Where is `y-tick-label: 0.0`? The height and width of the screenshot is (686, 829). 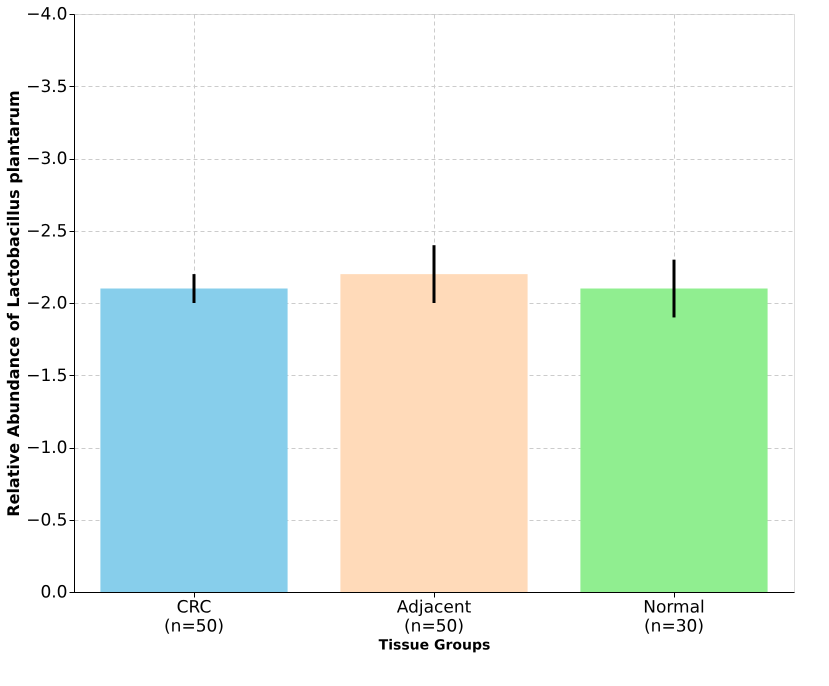
y-tick-label: 0.0 is located at coordinates (54, 592).